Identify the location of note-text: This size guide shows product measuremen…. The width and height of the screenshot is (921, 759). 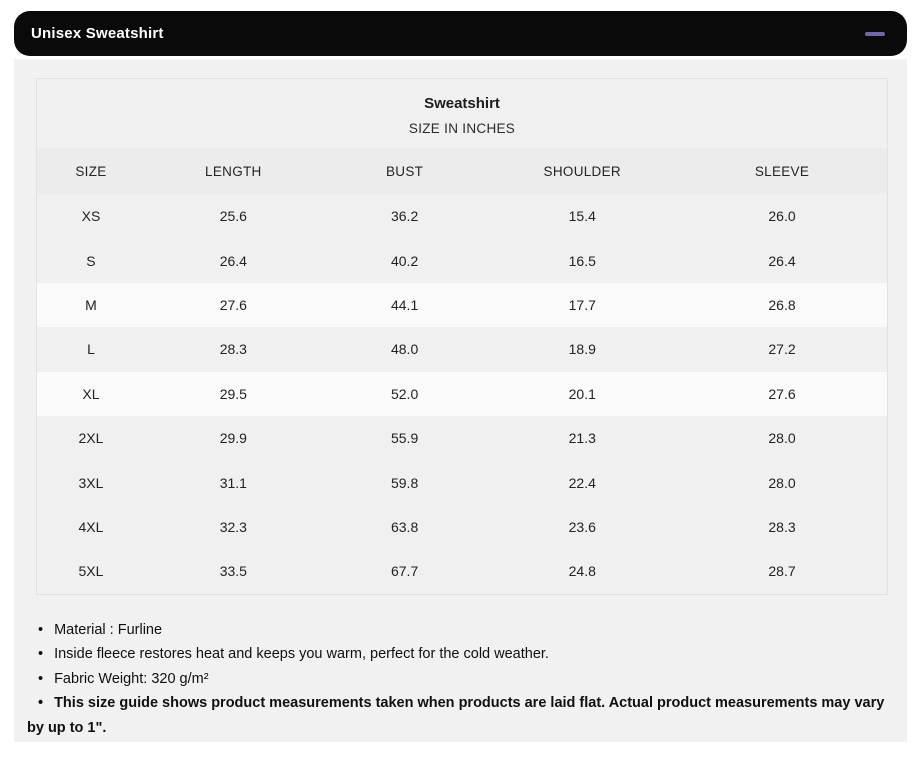
(456, 715).